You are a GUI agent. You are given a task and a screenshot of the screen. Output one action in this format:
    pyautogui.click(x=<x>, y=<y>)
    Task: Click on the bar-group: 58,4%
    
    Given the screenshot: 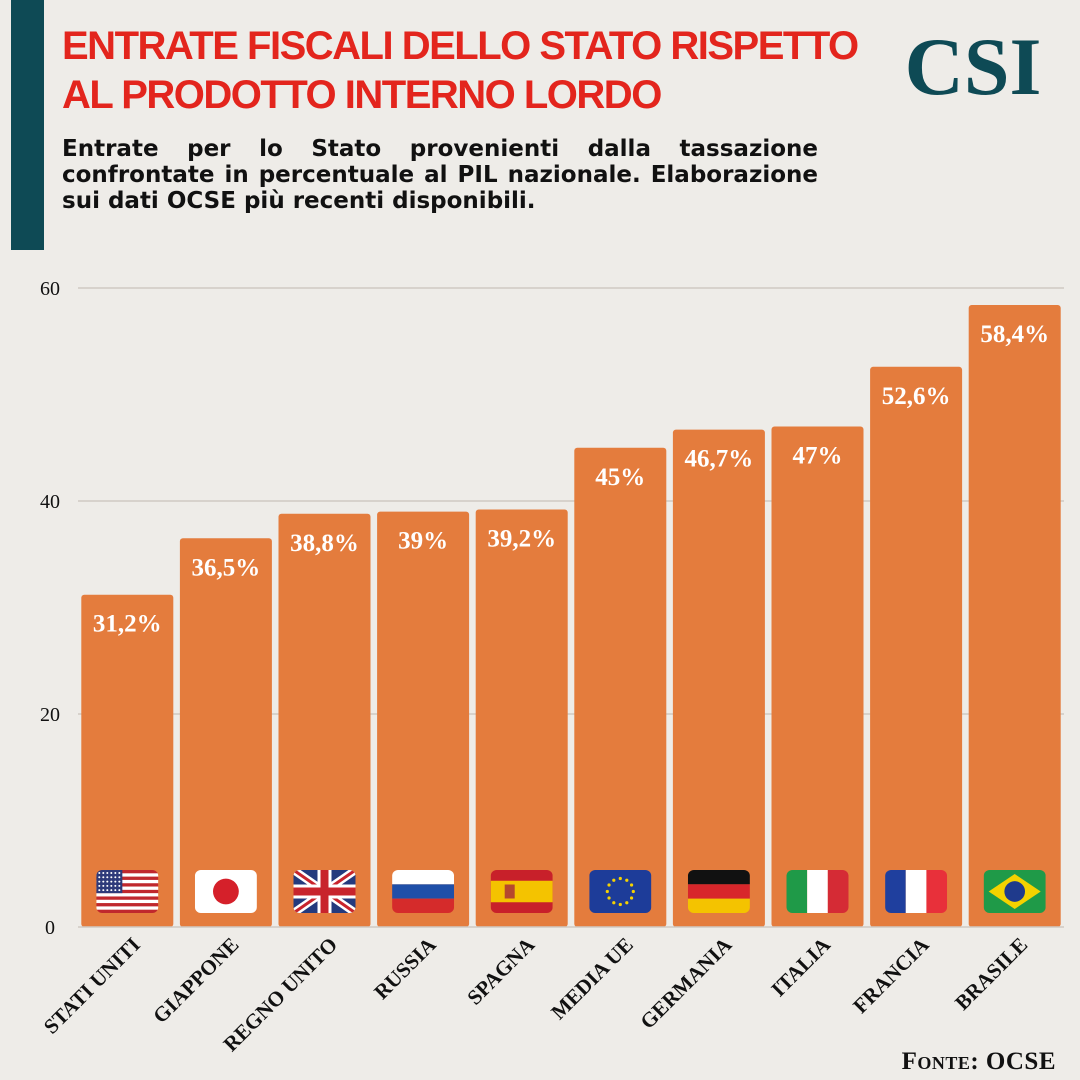 What is the action you would take?
    pyautogui.click(x=1014, y=616)
    